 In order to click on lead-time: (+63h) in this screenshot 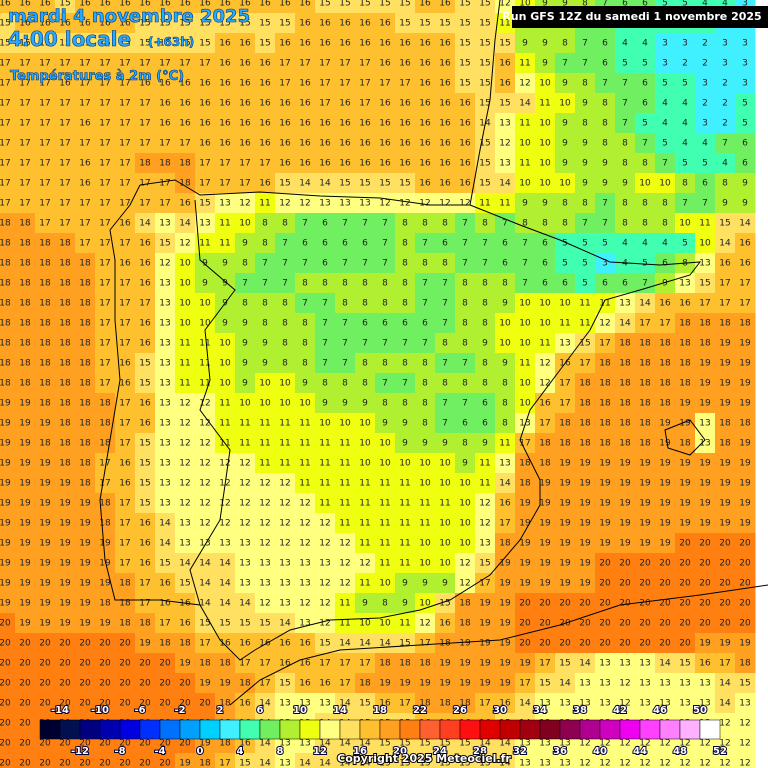, I will do `click(171, 42)`.